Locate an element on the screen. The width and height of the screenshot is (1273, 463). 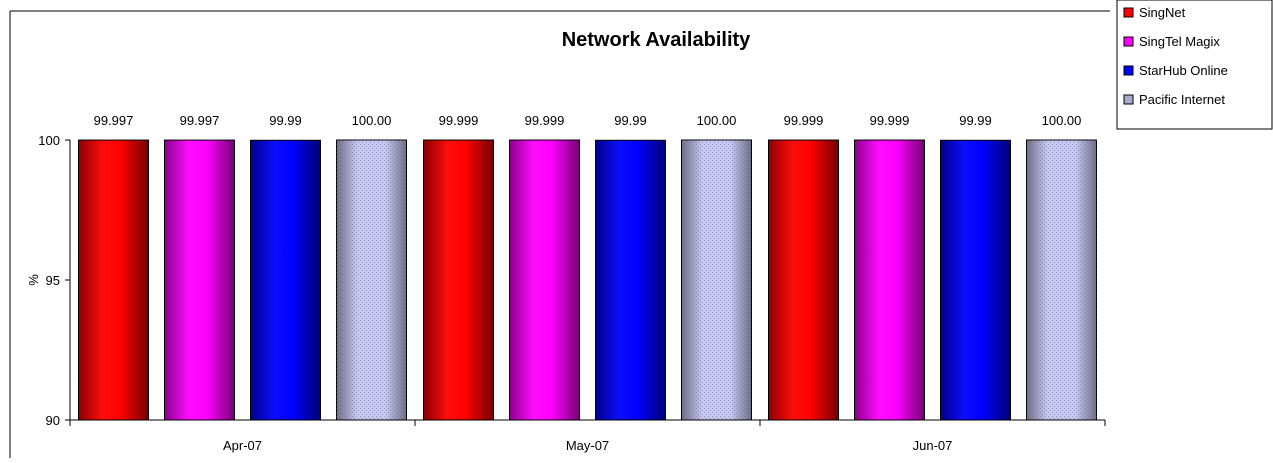
y-axis-label: % is located at coordinates (33, 280).